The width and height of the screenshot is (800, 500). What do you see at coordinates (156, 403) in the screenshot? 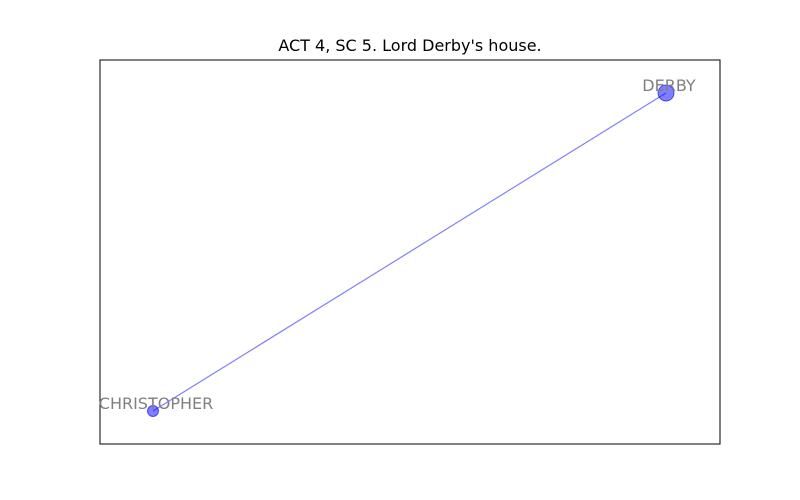
I see `node-label-christopher: CHRISTOPHER` at bounding box center [156, 403].